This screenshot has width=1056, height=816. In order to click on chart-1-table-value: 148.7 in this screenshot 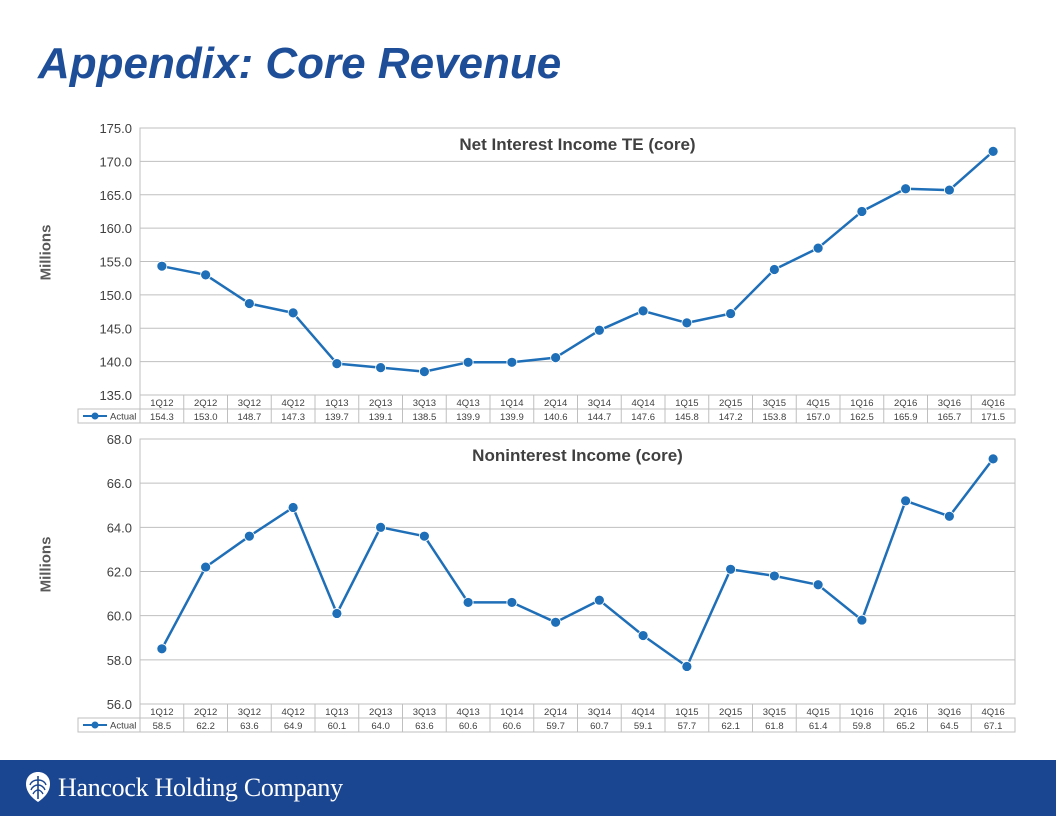, I will do `click(249, 417)`.